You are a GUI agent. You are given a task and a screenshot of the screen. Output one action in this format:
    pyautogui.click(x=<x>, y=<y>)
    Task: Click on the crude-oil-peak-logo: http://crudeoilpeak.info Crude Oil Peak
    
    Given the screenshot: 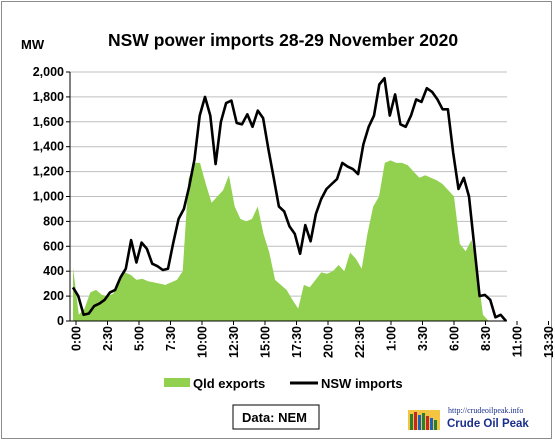 What is the action you would take?
    pyautogui.click(x=468, y=418)
    